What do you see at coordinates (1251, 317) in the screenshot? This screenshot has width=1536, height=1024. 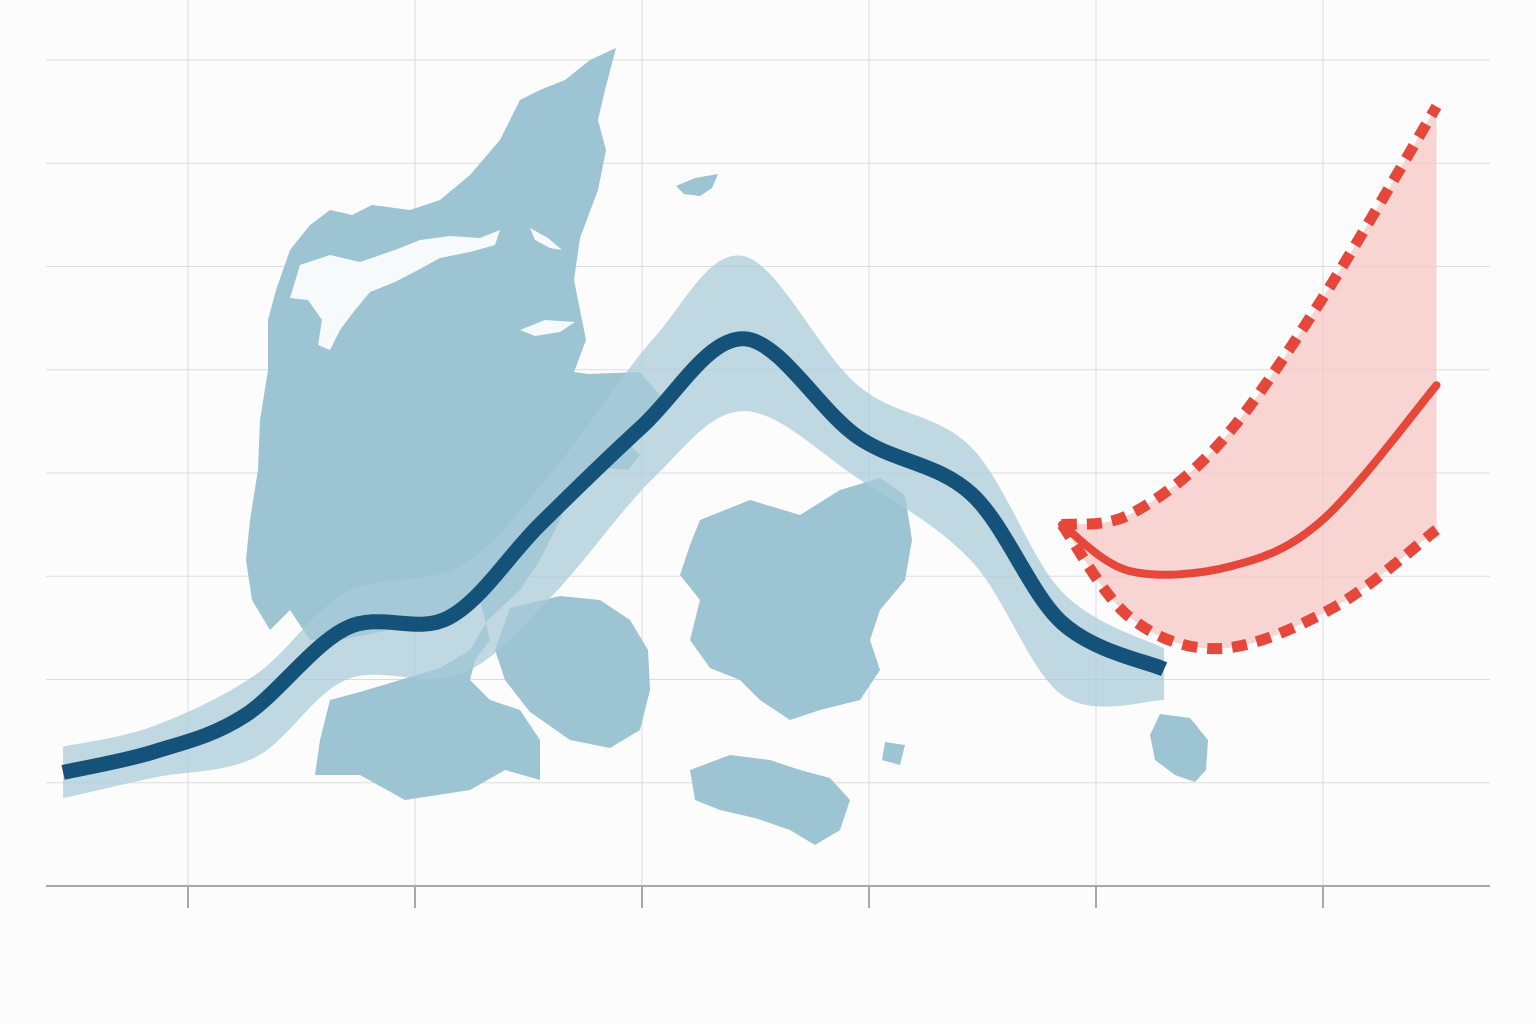 I see `projection-upper-bound-line` at bounding box center [1251, 317].